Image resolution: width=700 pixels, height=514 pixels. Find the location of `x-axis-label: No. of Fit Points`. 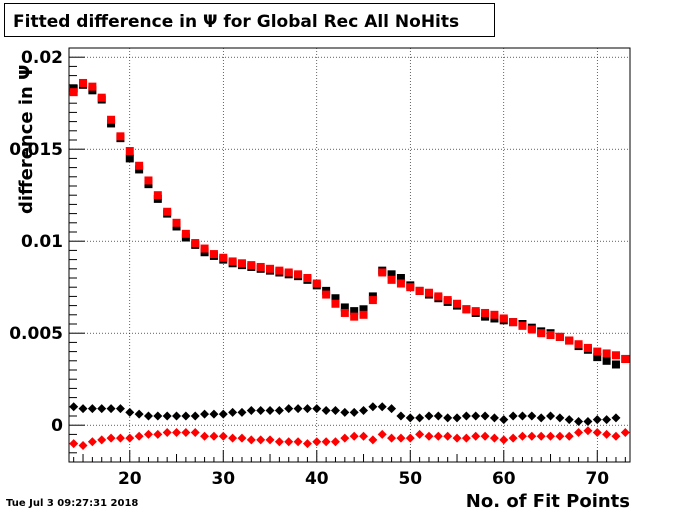

x-axis-label: No. of Fit Points is located at coordinates (547, 501).